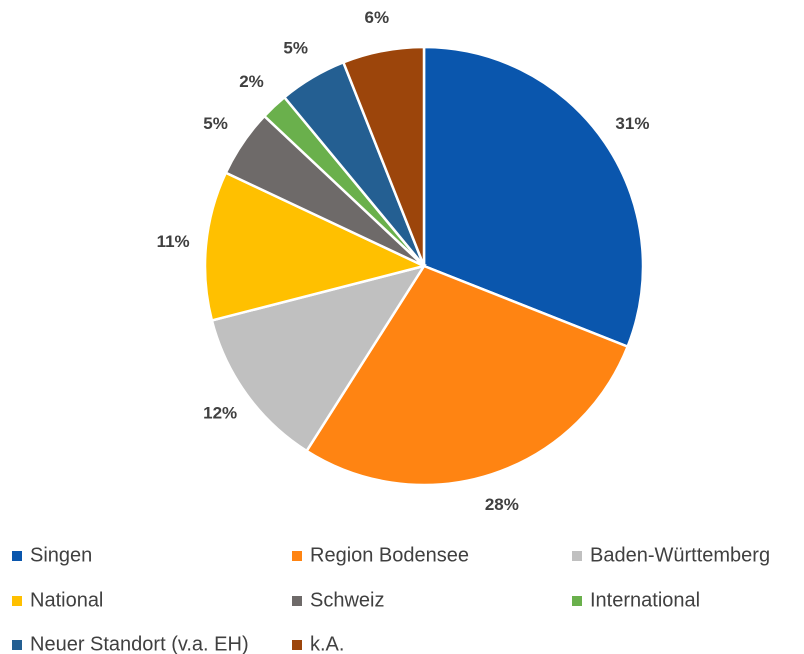  Describe the element at coordinates (632, 123) in the screenshot. I see `data-label: 31%` at that location.